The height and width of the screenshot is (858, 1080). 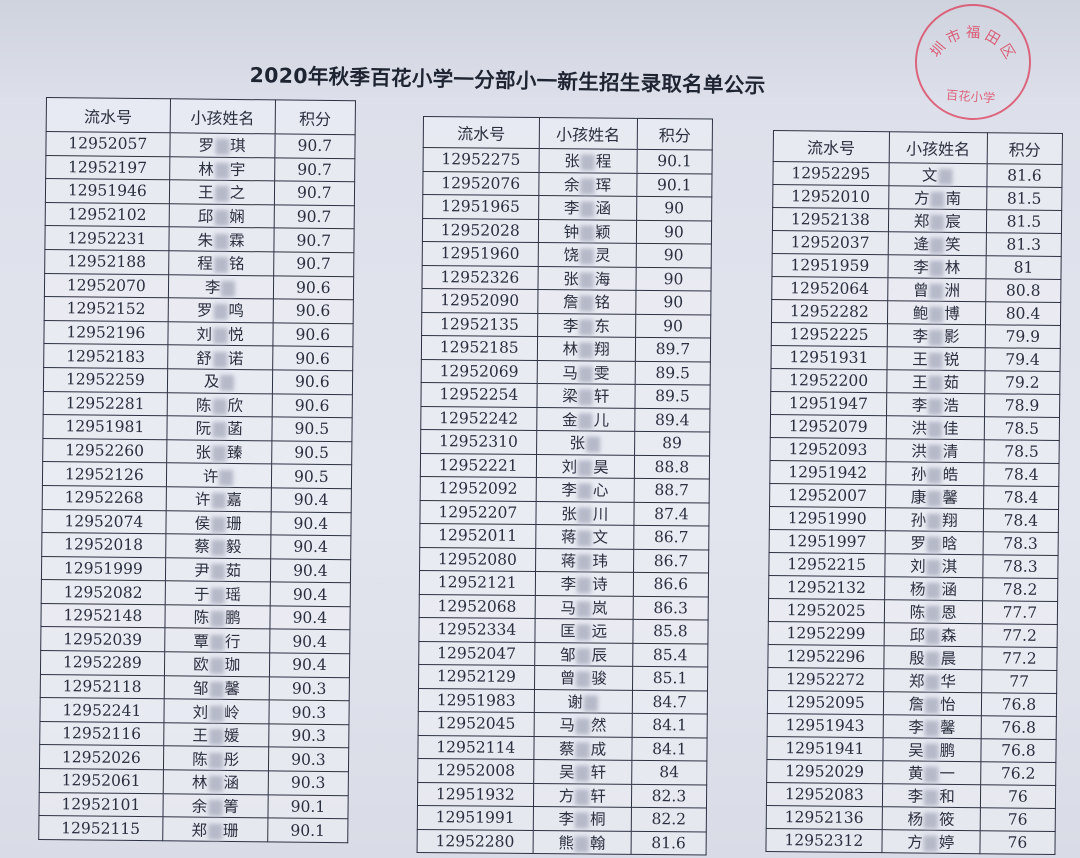 What do you see at coordinates (828, 449) in the screenshot?
I see `serial-number: 12952093` at bounding box center [828, 449].